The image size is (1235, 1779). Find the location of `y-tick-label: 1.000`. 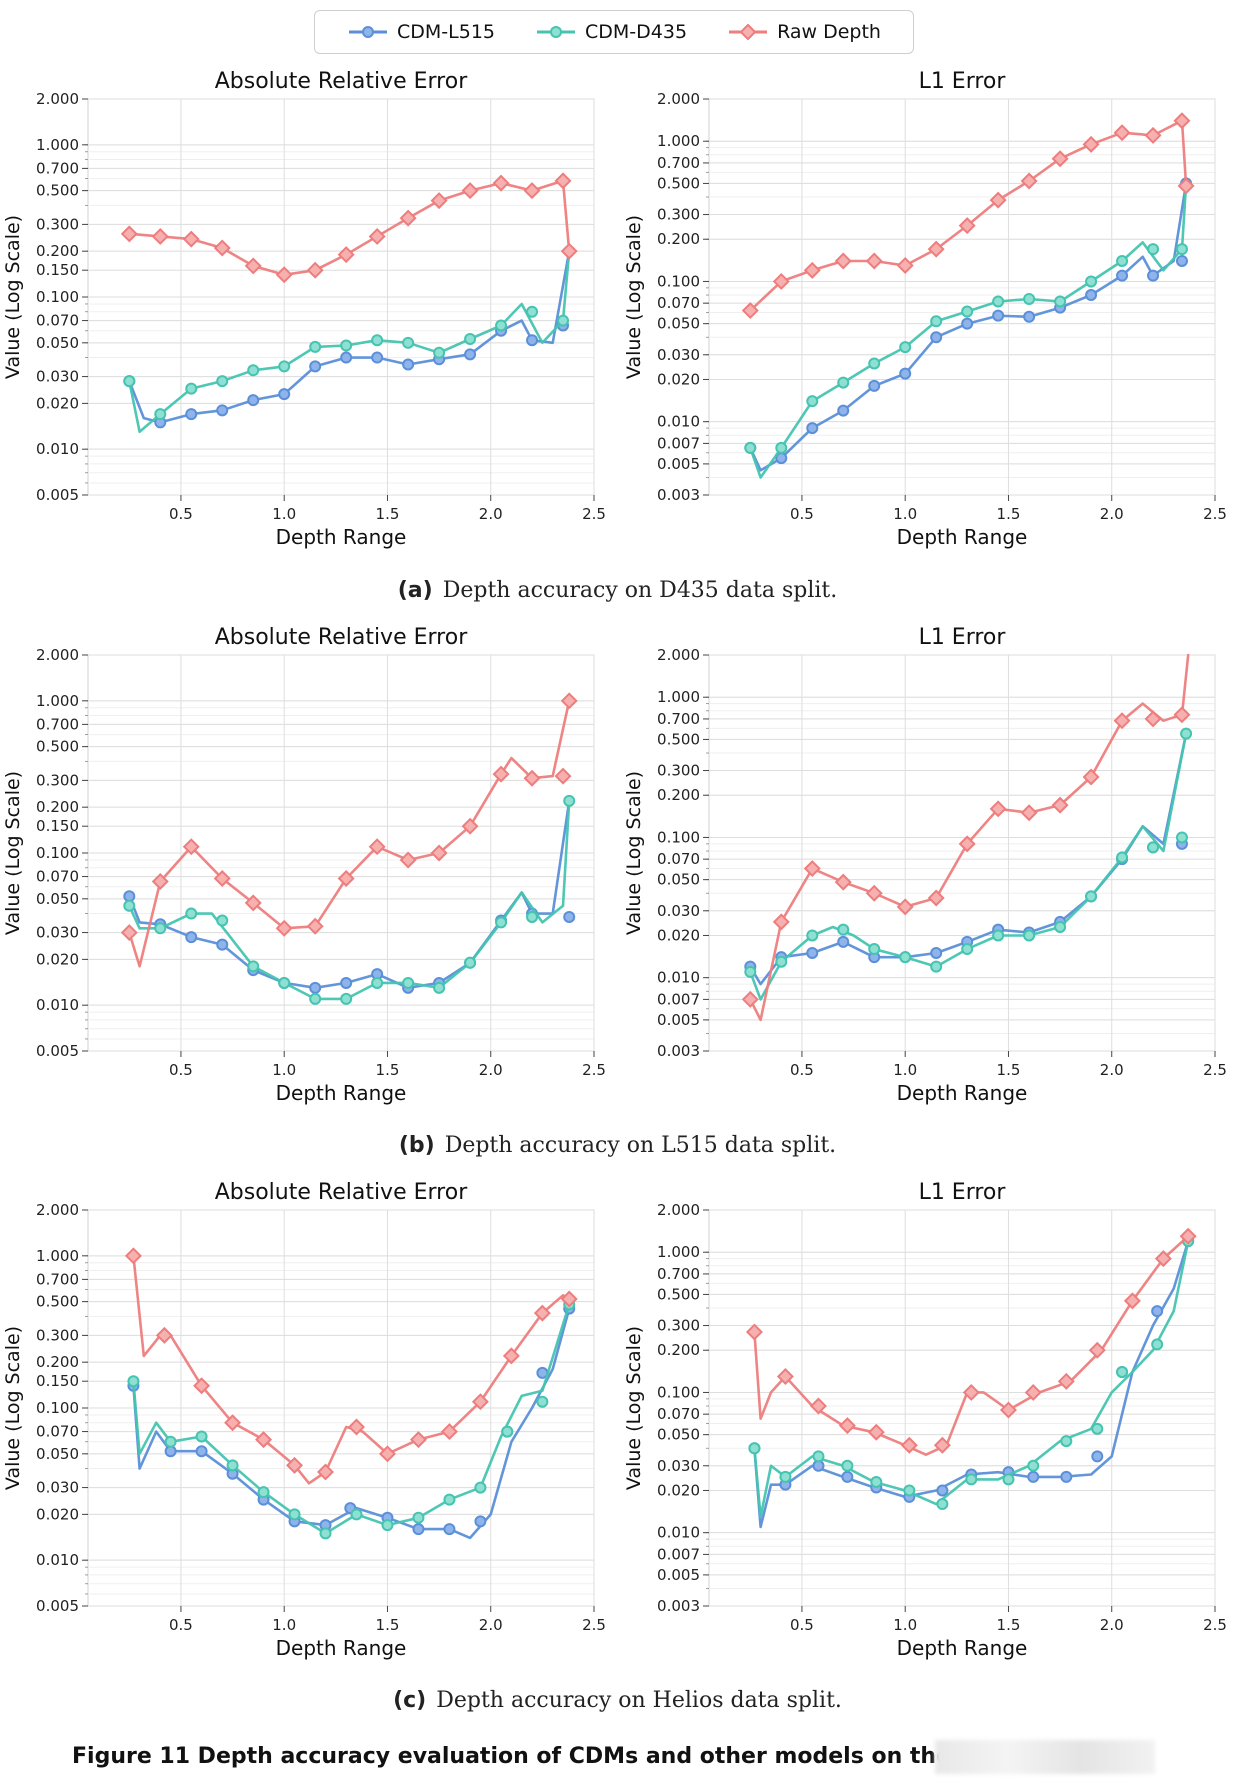

y-tick-label: 1.000 is located at coordinates (57, 701).